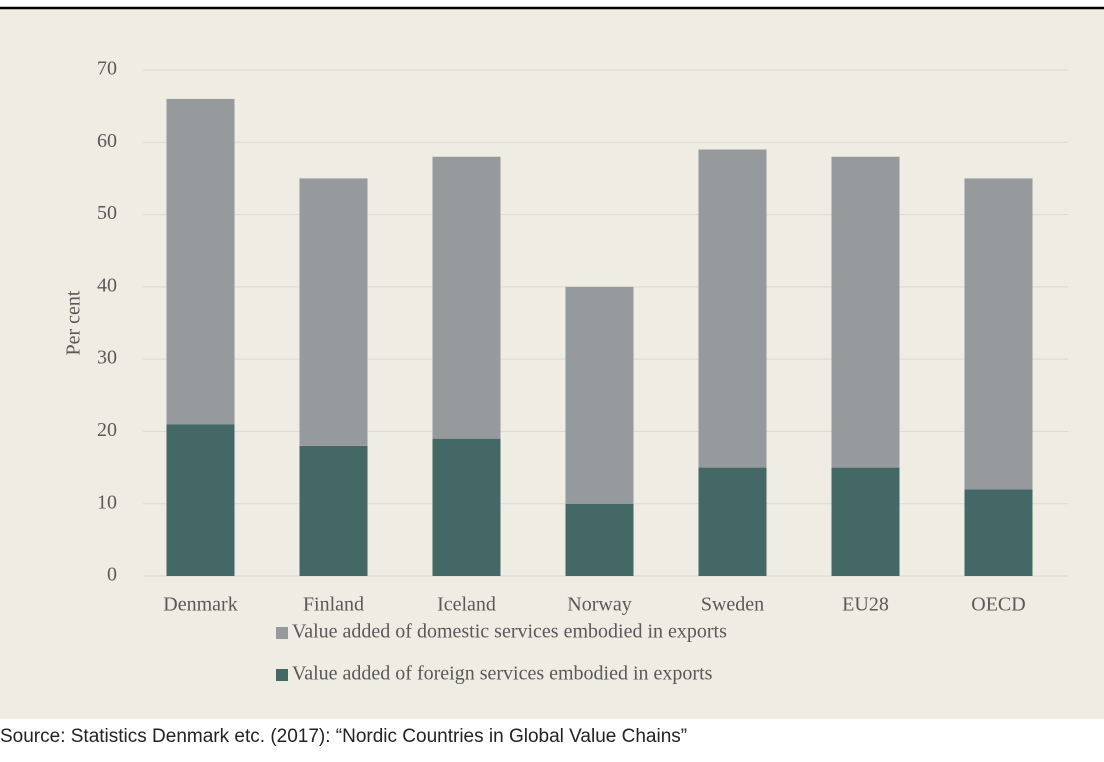 The image size is (1104, 762). What do you see at coordinates (107, 141) in the screenshot?
I see `y-tick-label: 60` at bounding box center [107, 141].